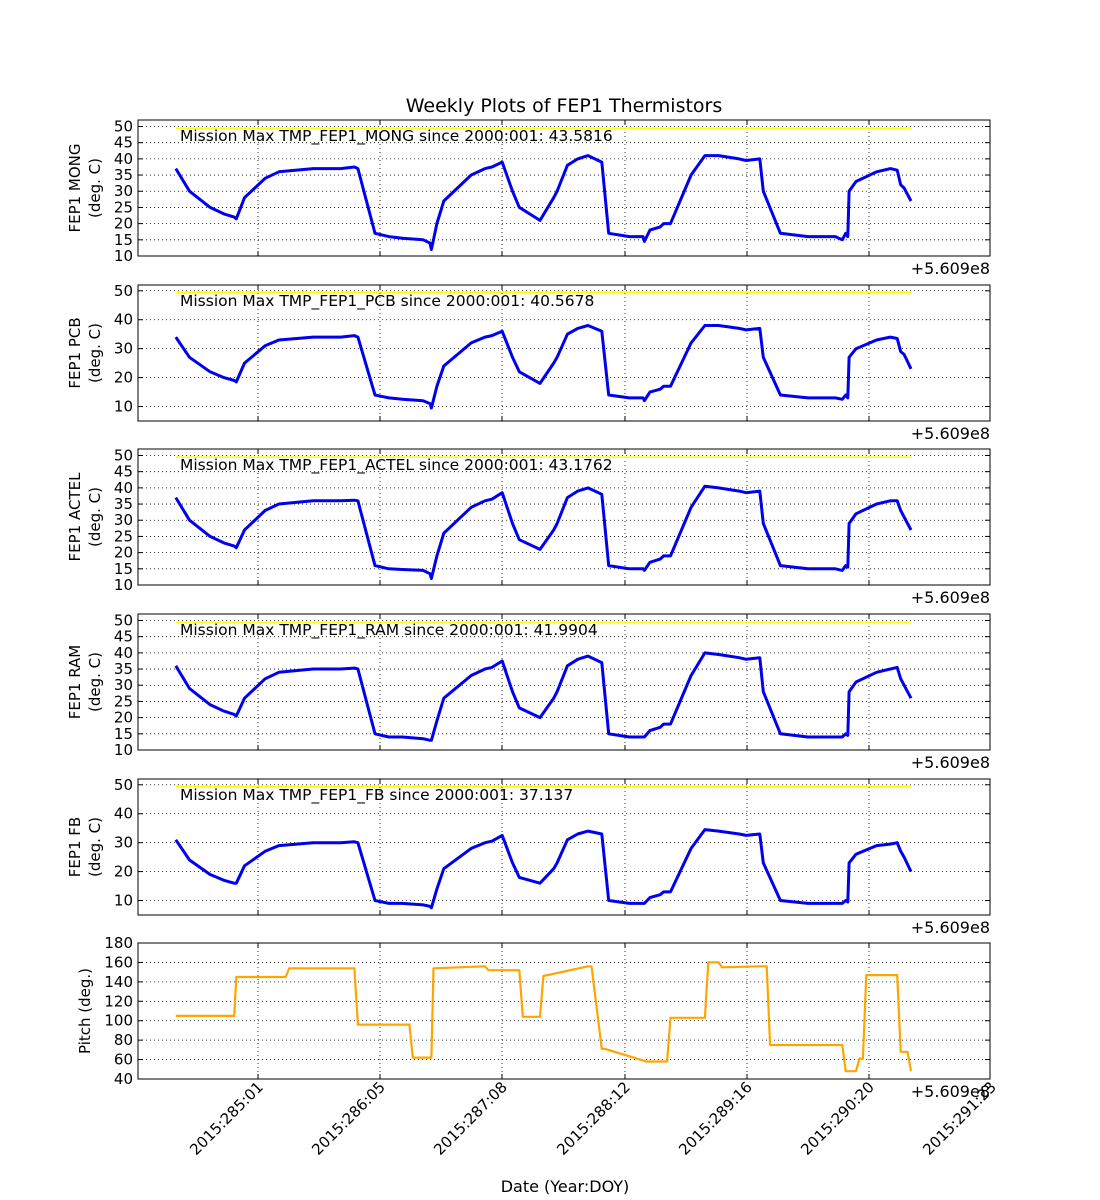 This screenshot has width=1100, height=1200. I want to click on y-tick-label: 180, so click(118, 943).